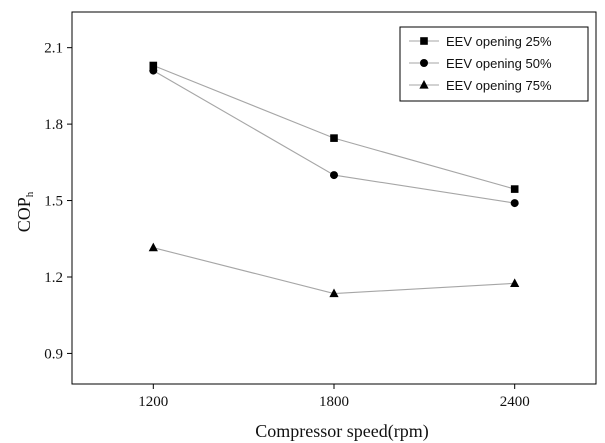 This screenshot has width=605, height=443. Describe the element at coordinates (30, 194) in the screenshot. I see `y-axis-title-sub: h` at that location.